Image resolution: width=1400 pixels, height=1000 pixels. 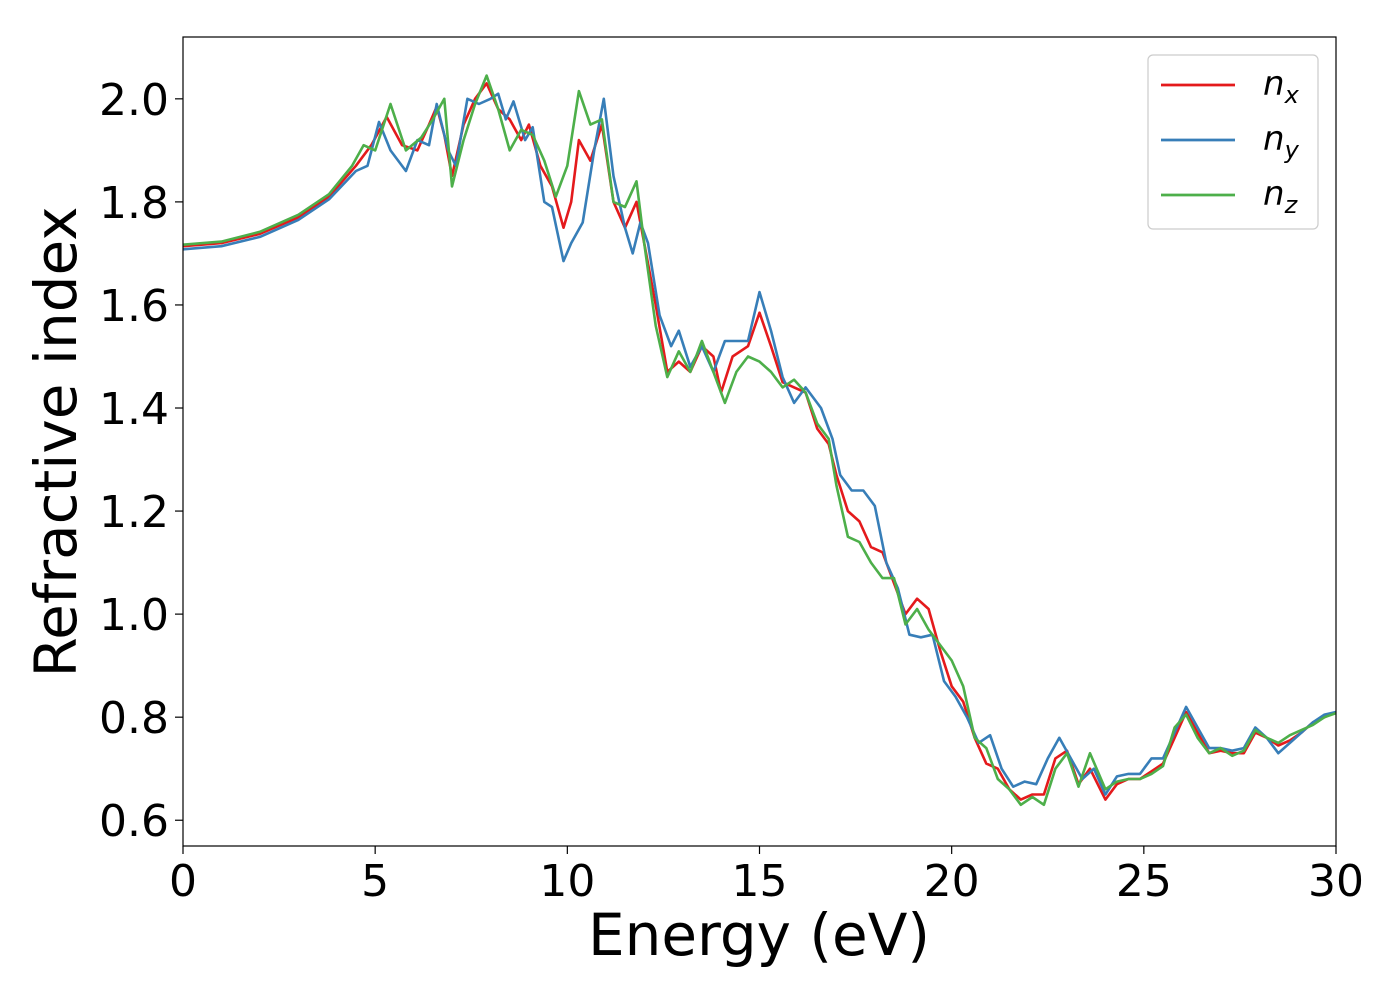 I want to click on y-tick-label: 1.6, so click(x=134, y=306).